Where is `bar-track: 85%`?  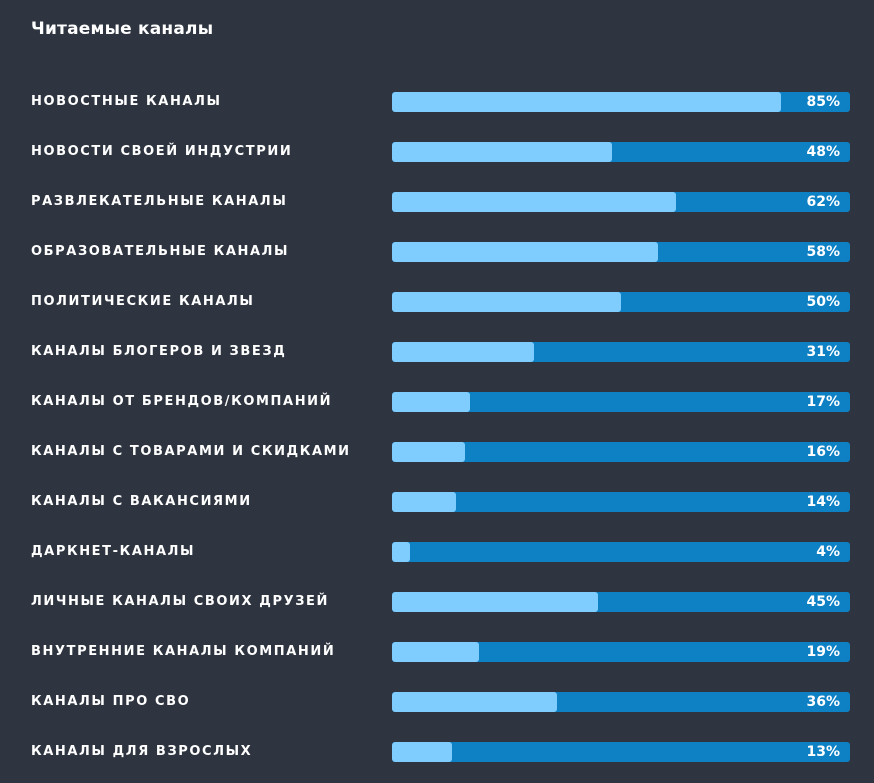
bar-track: 85% is located at coordinates (621, 102).